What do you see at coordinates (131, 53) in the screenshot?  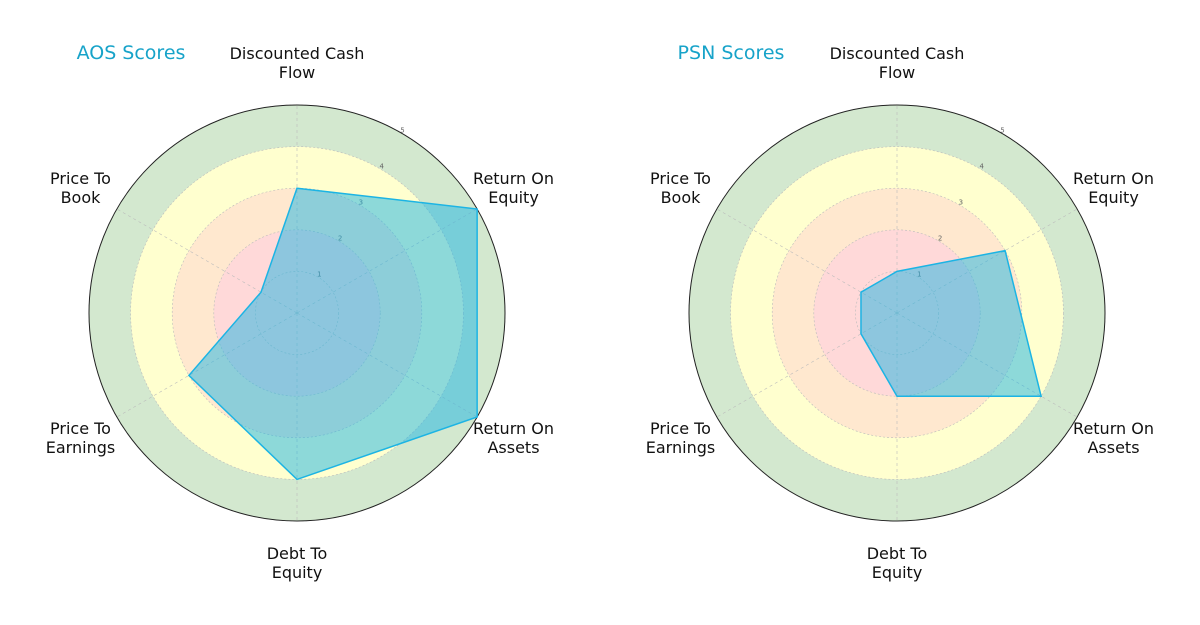 I see `chart-title: AOS Scores` at bounding box center [131, 53].